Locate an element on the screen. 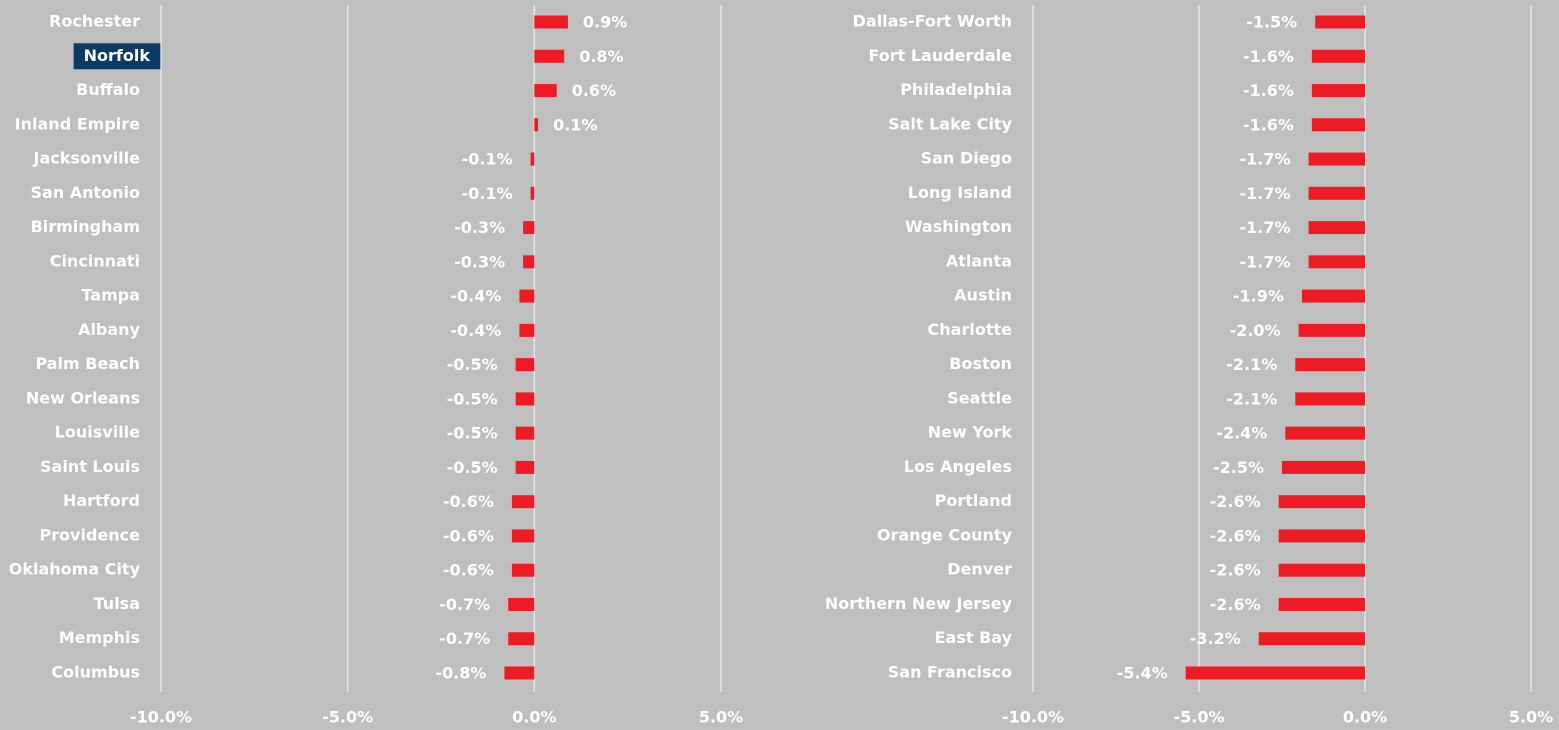  category-label: Charlotte is located at coordinates (970, 329).